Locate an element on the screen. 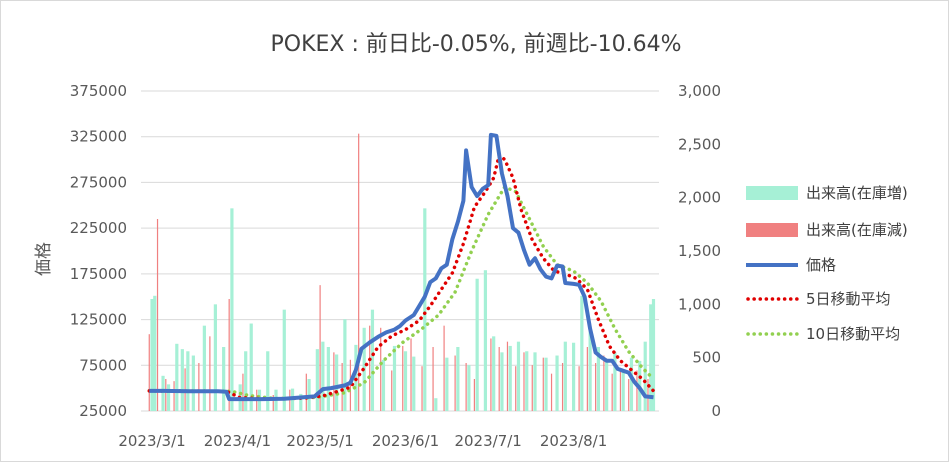  x-tick-label: 2023/7/1 is located at coordinates (487, 441).